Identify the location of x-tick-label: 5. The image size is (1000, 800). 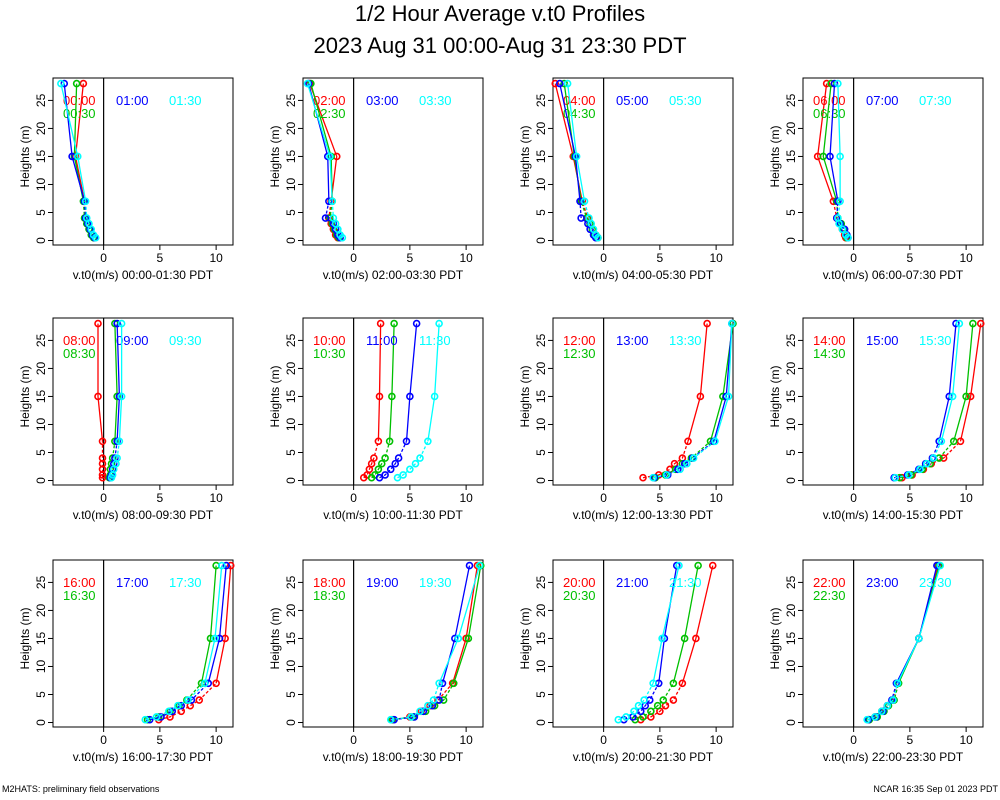
(910, 258).